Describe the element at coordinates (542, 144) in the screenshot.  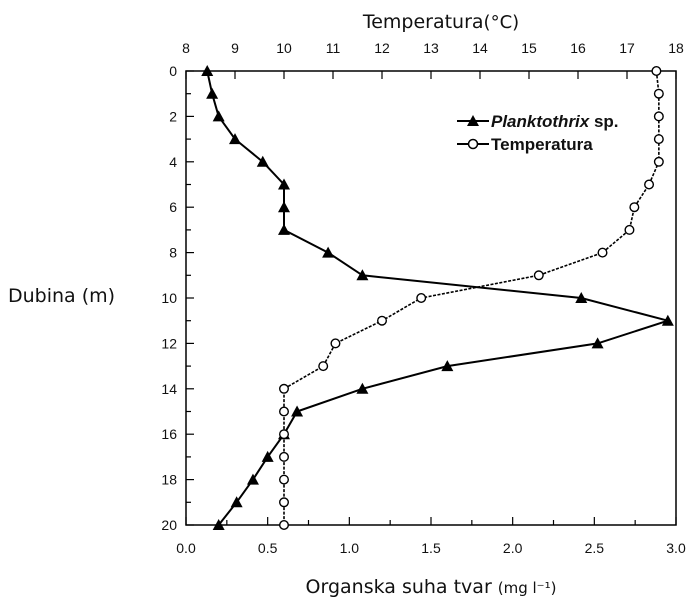
I see `legend-entry-temperatura: Temperatura` at that location.